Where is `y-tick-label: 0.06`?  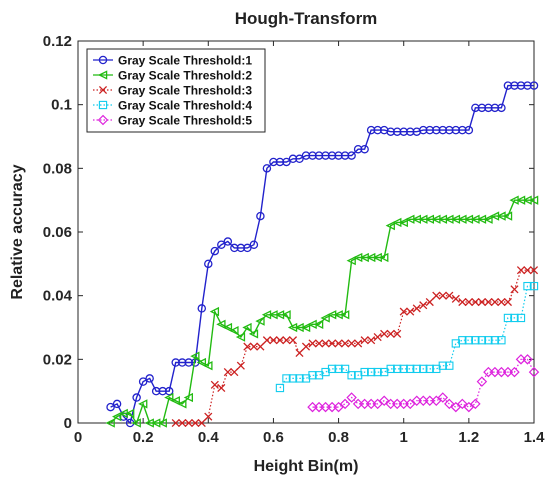 y-tick-label: 0.06 is located at coordinates (57, 232).